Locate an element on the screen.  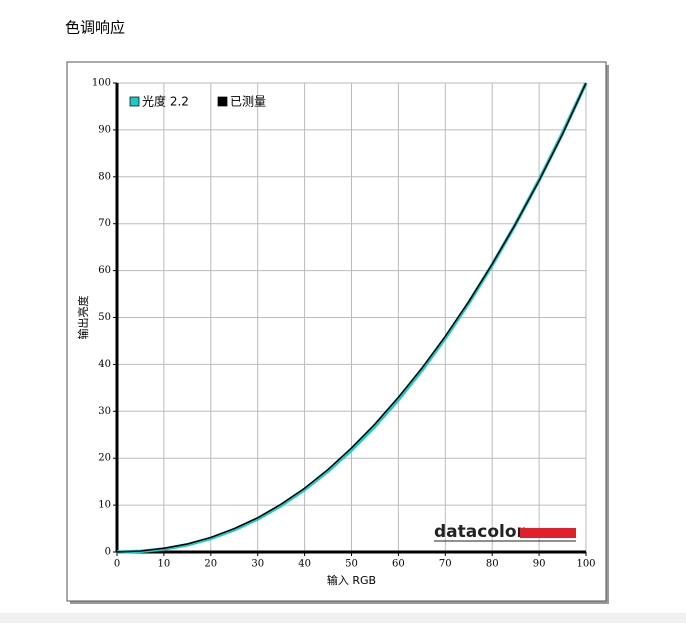
y-tick-label: 70 is located at coordinates (104, 223).